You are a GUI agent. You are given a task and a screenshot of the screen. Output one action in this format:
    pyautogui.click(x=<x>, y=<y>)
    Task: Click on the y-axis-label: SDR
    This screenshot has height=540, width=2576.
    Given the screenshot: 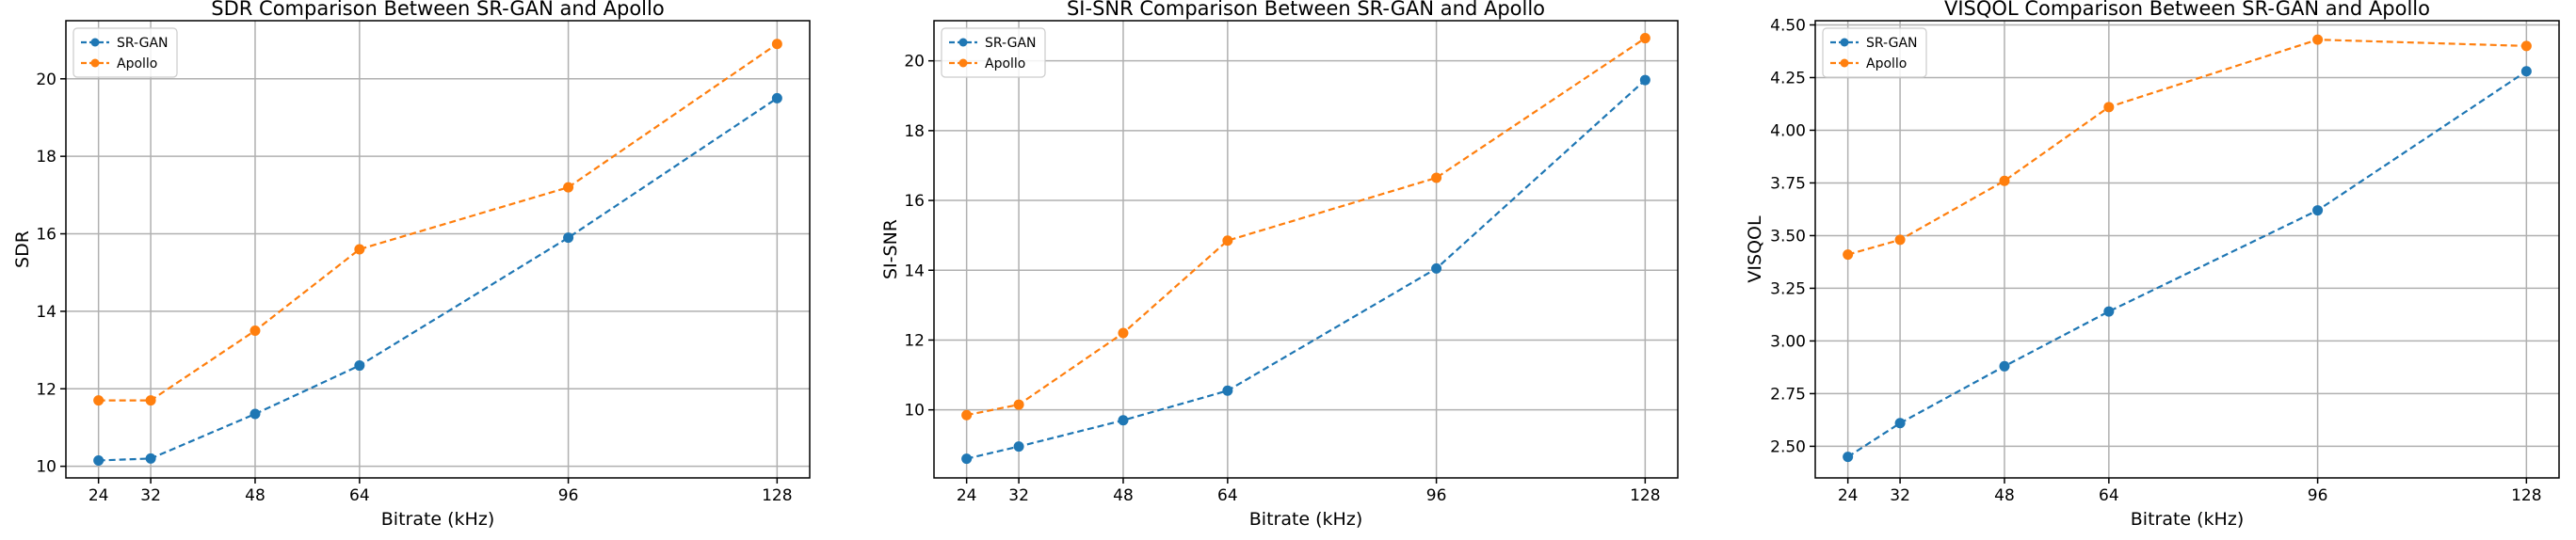 What is the action you would take?
    pyautogui.click(x=22, y=249)
    